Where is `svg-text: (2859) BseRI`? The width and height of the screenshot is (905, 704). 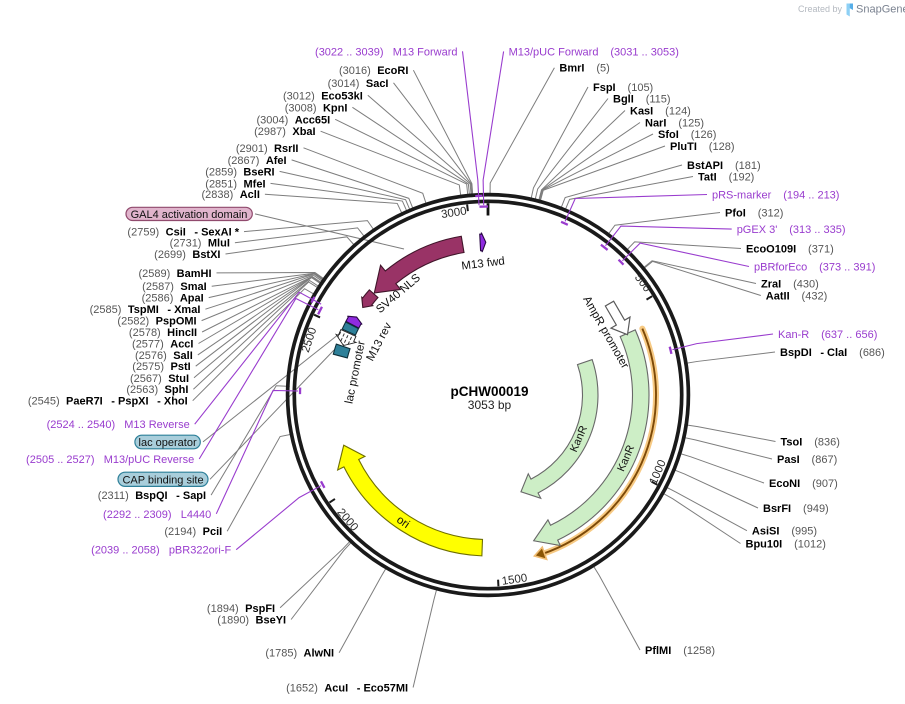
svg-text: (2859) BseRI is located at coordinates (239, 172).